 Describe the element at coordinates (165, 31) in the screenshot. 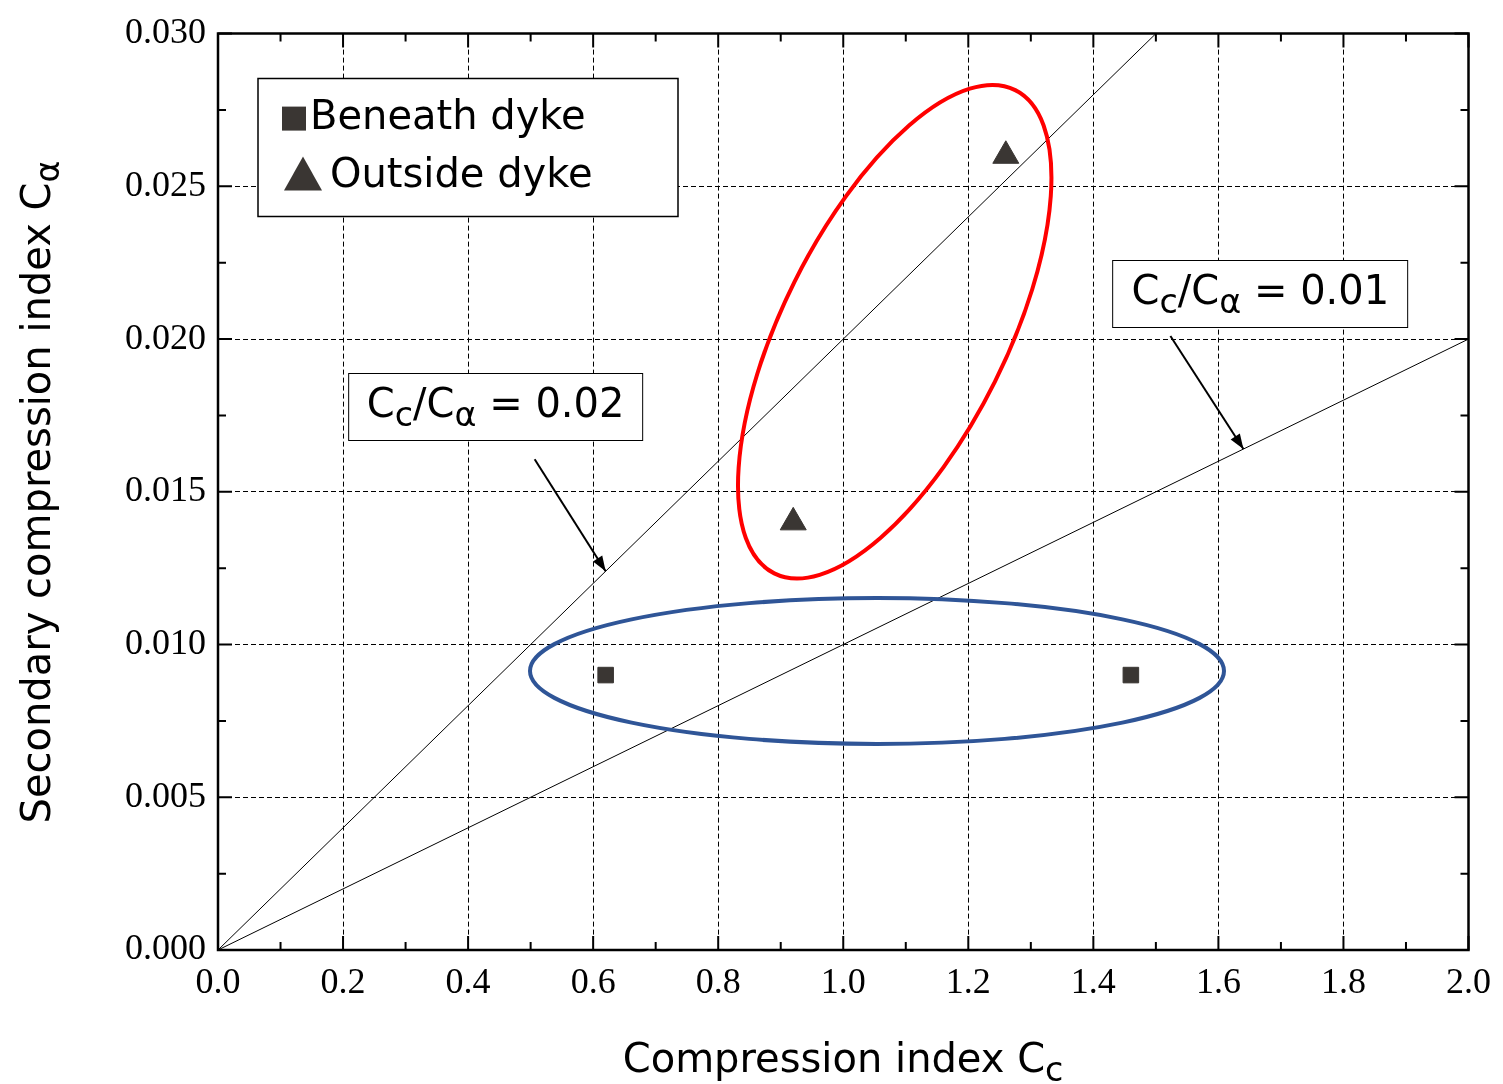

I see `y-tick-label: 0.030` at that location.